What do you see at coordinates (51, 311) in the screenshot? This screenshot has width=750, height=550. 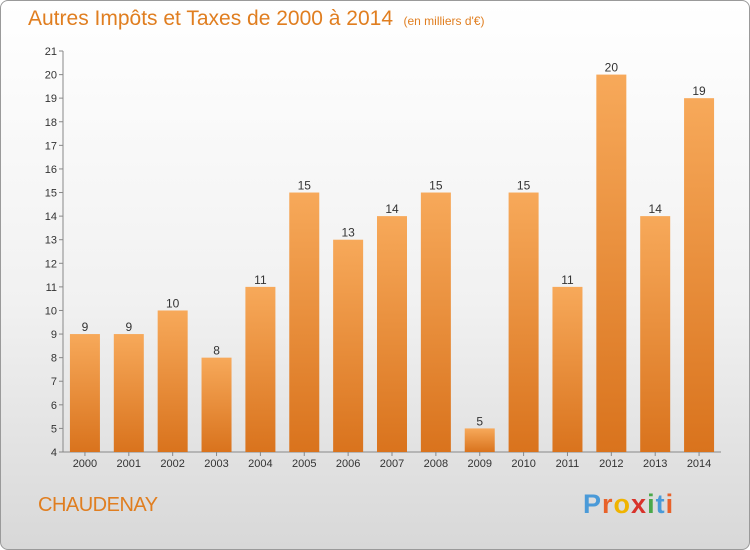 I see `y-tick-label: 10` at bounding box center [51, 311].